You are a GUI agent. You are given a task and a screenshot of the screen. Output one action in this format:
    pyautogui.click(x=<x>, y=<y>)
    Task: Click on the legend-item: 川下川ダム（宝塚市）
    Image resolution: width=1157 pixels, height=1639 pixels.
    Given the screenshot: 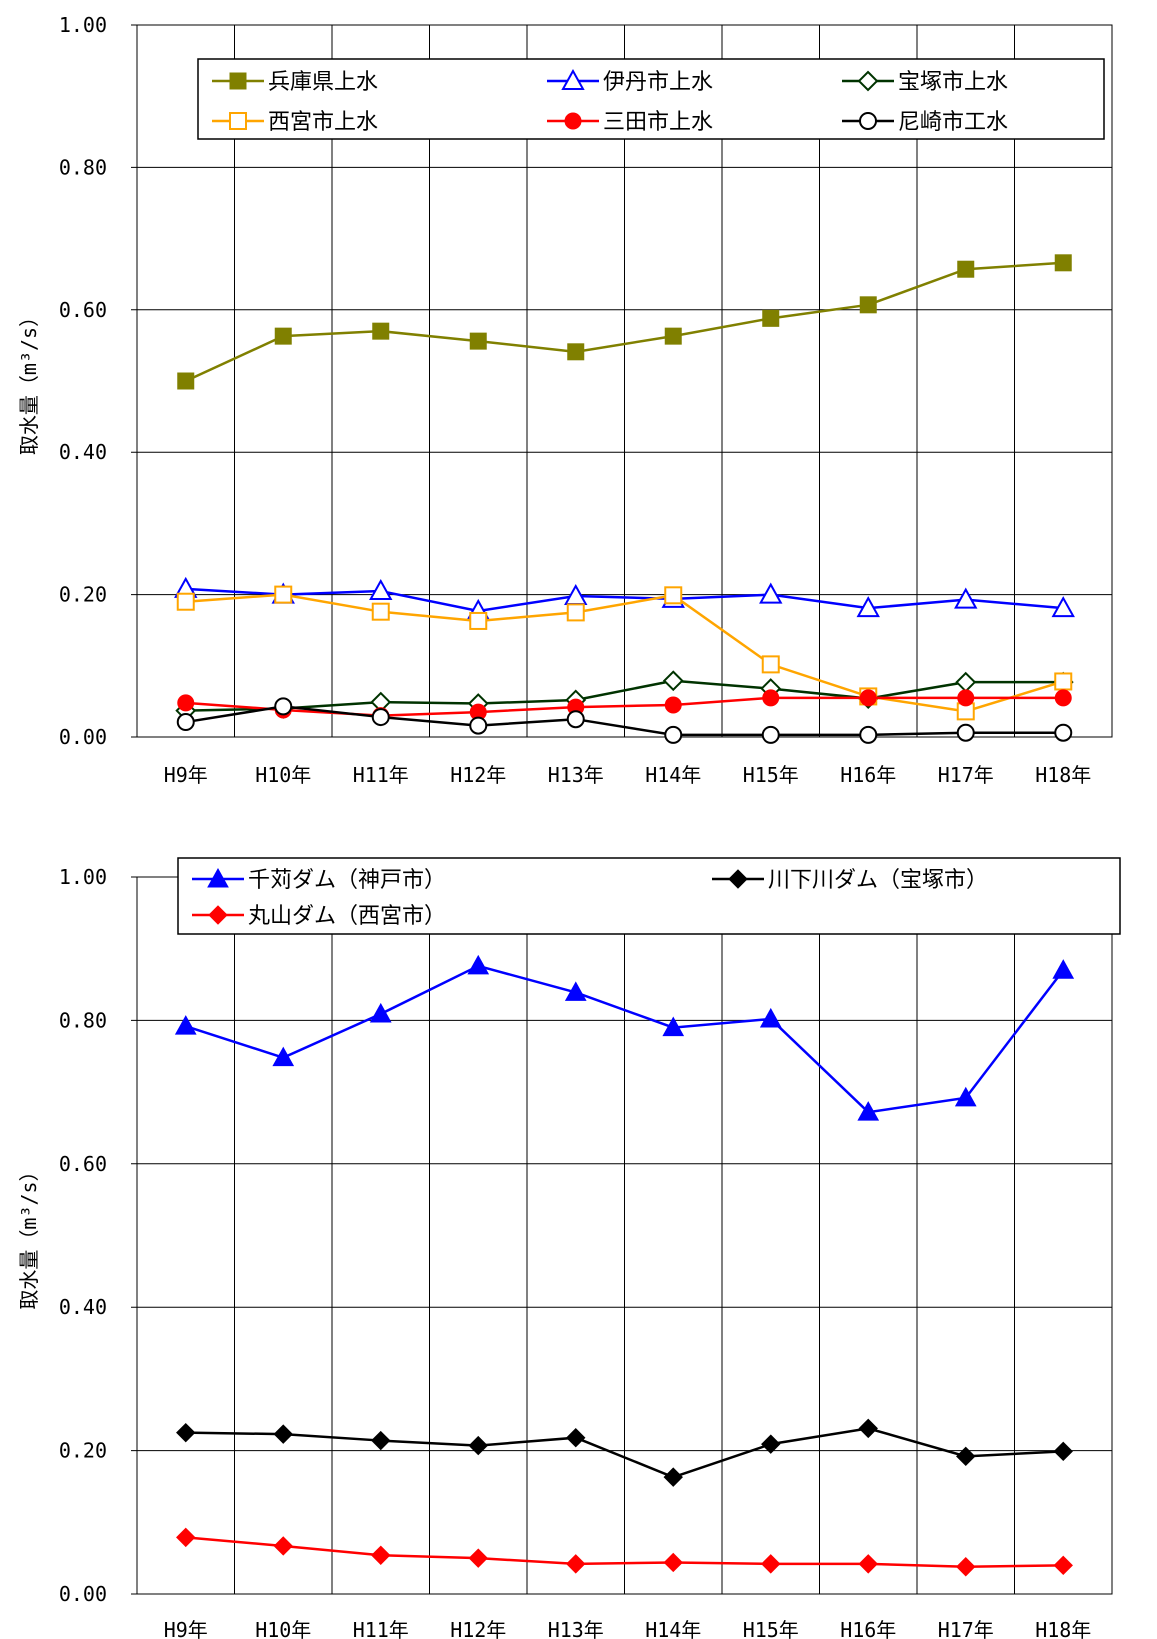 What is the action you would take?
    pyautogui.click(x=850, y=880)
    